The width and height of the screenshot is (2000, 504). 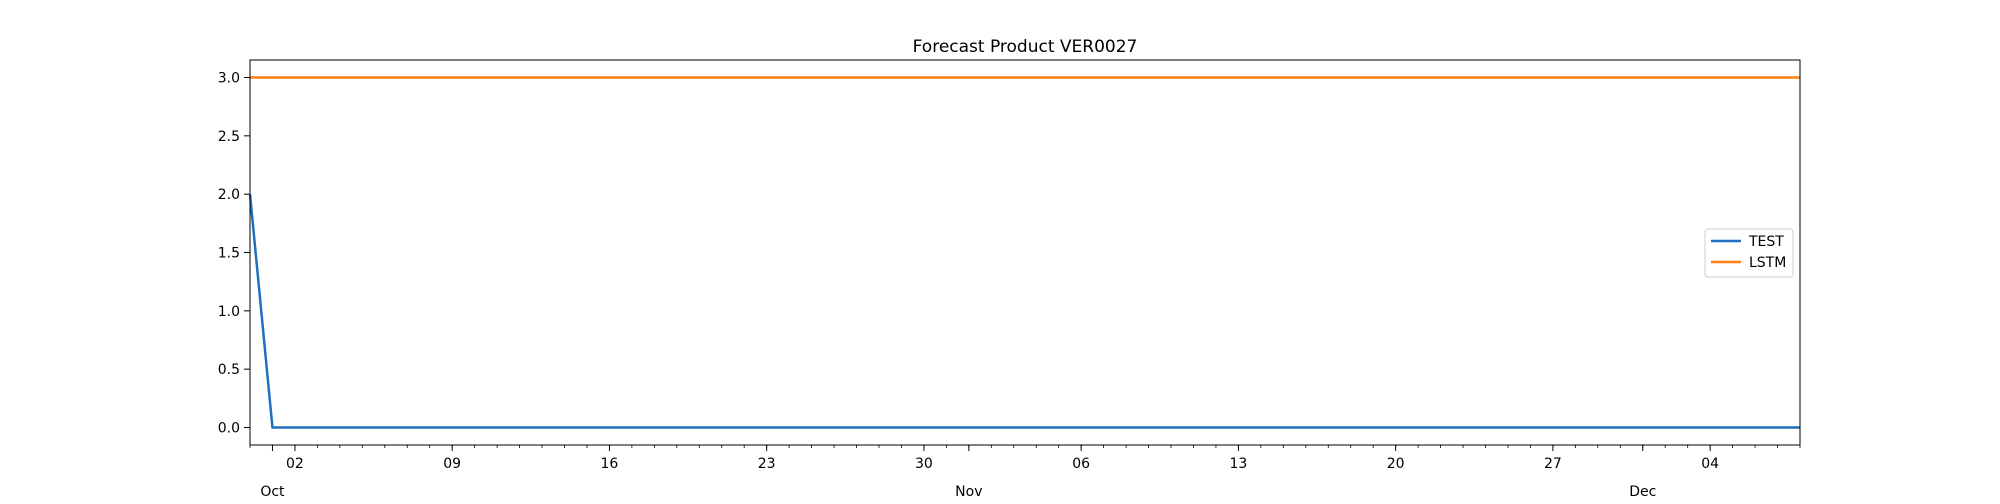 I want to click on legend-label-test: TEST, so click(x=1766, y=242).